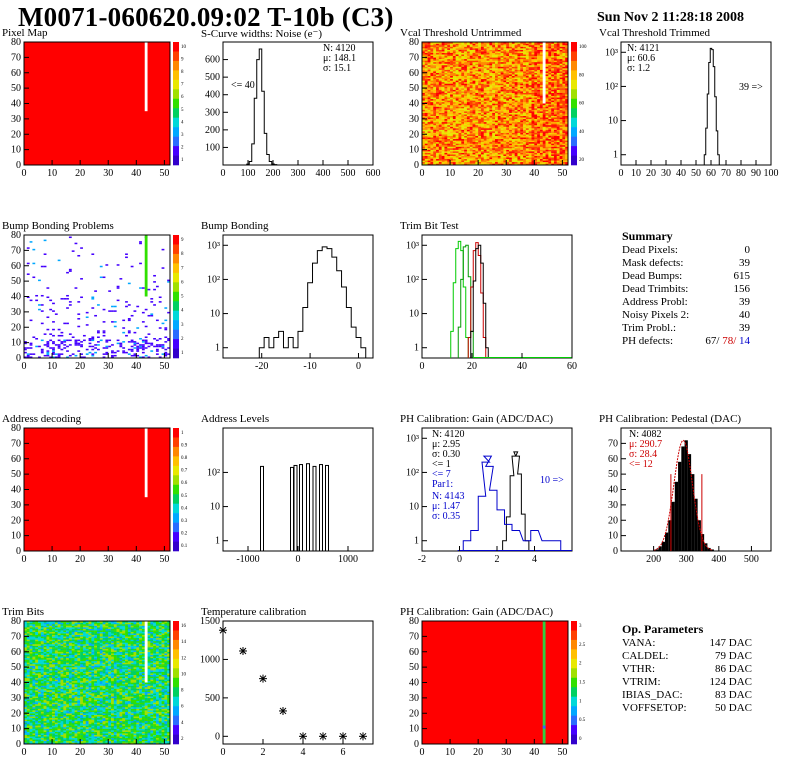 Image resolution: width=796 pixels, height=772 pixels. Describe the element at coordinates (323, 173) in the screenshot. I see `x-tick-label: 400` at that location.